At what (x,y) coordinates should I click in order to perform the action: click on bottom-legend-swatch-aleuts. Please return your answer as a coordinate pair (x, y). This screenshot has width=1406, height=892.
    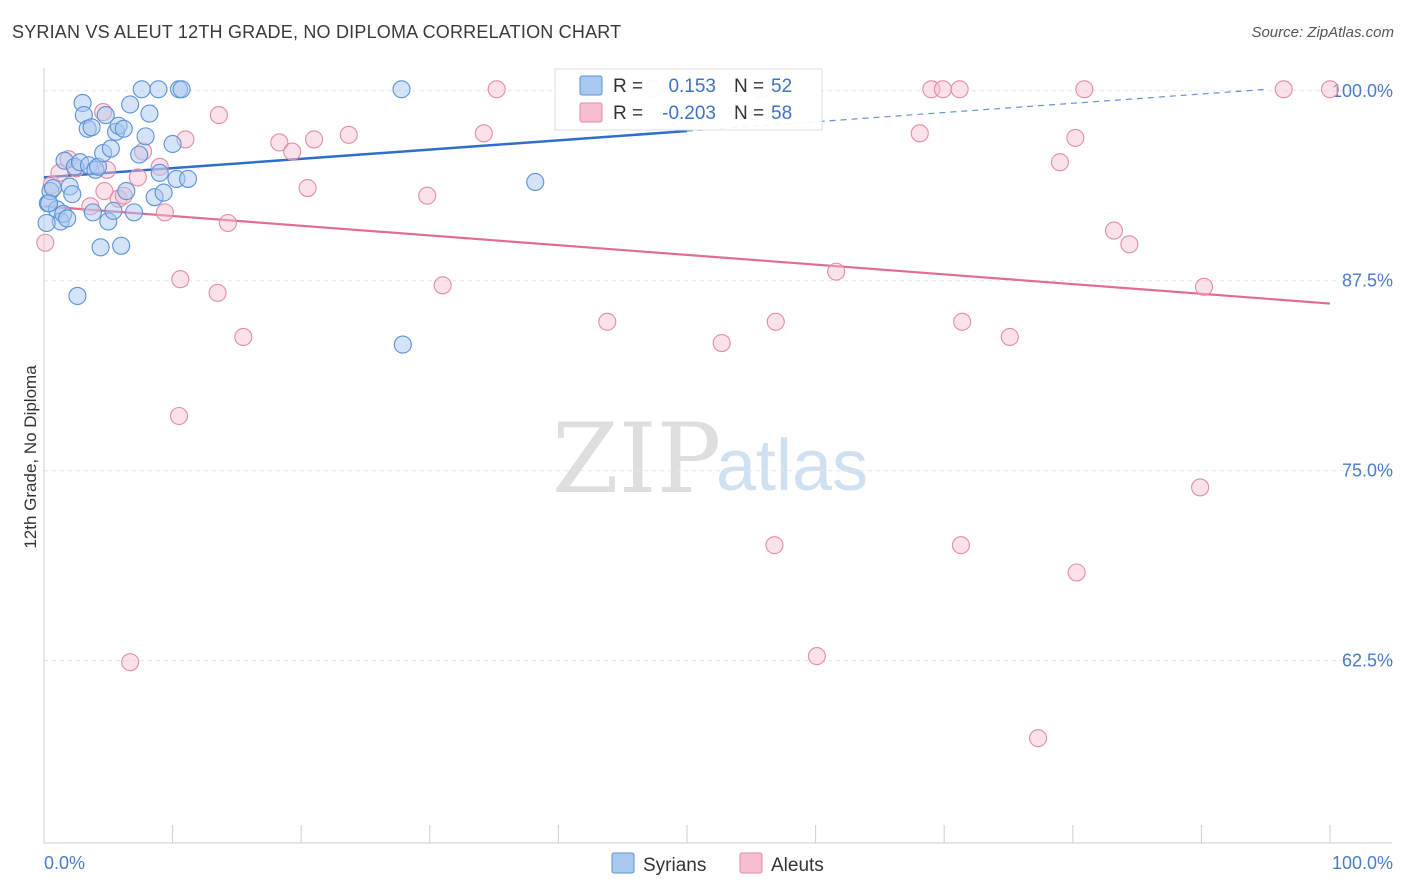
    Looking at the image, I should click on (751, 863).